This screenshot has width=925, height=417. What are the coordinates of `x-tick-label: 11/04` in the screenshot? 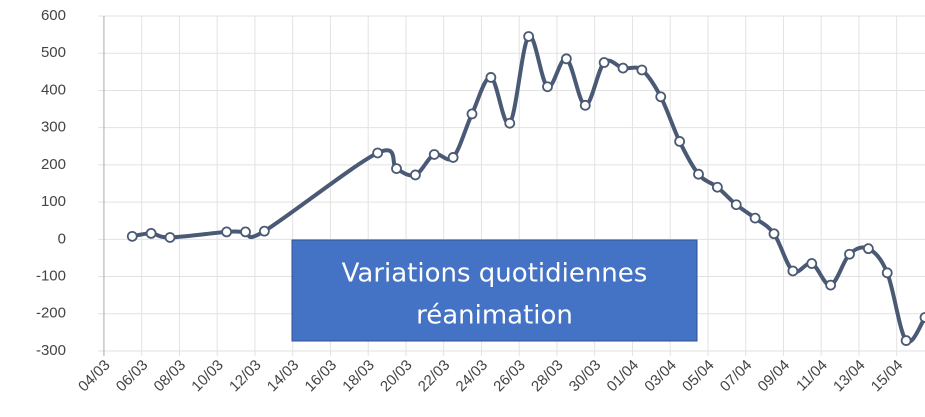 It's located at (812, 376).